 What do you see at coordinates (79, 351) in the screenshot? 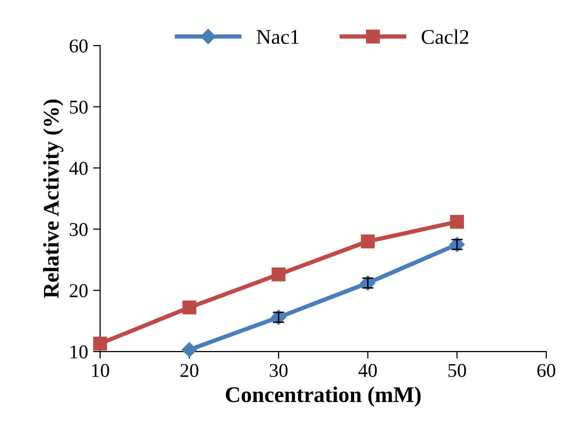
I see `y-tick-label: 10` at bounding box center [79, 351].